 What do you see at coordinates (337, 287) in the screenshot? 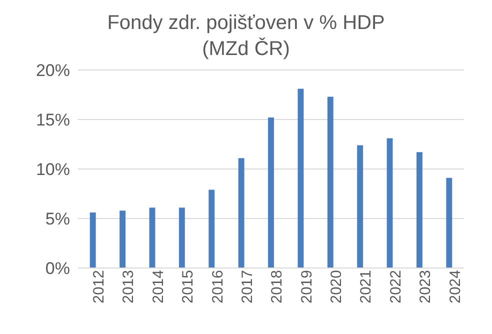
I see `x-tick-label: 2020` at bounding box center [337, 287].